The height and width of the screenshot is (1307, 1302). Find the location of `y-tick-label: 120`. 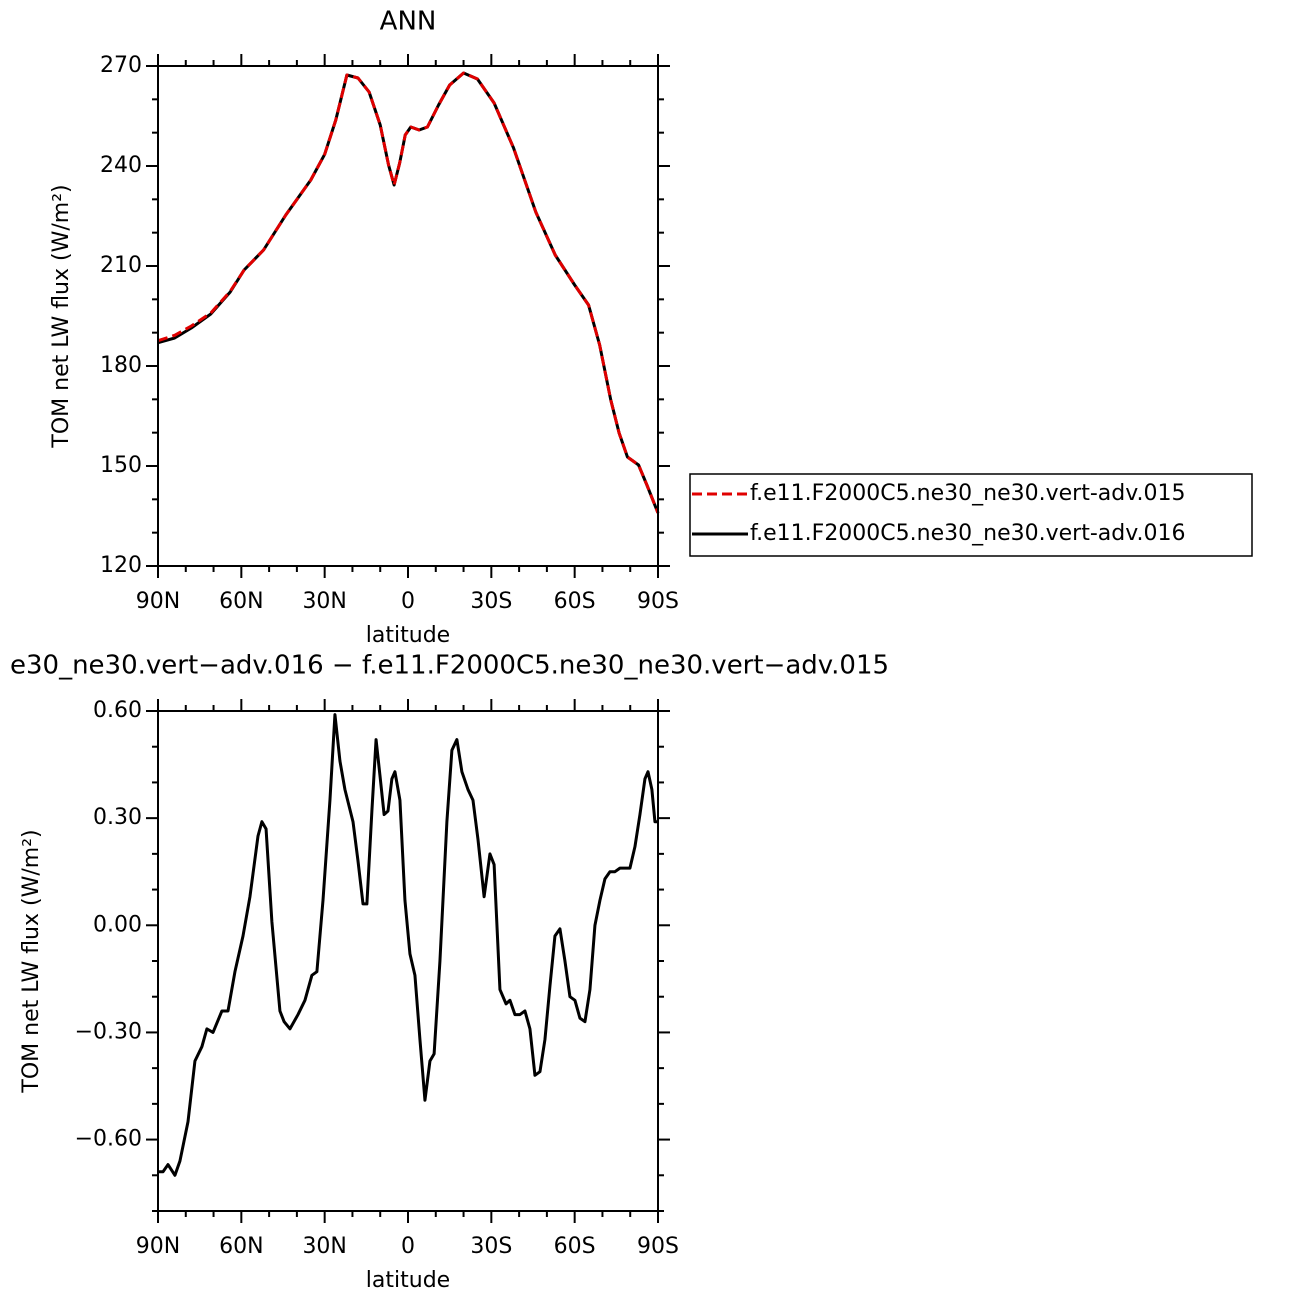

y-tick-label: 120 is located at coordinates (121, 565).